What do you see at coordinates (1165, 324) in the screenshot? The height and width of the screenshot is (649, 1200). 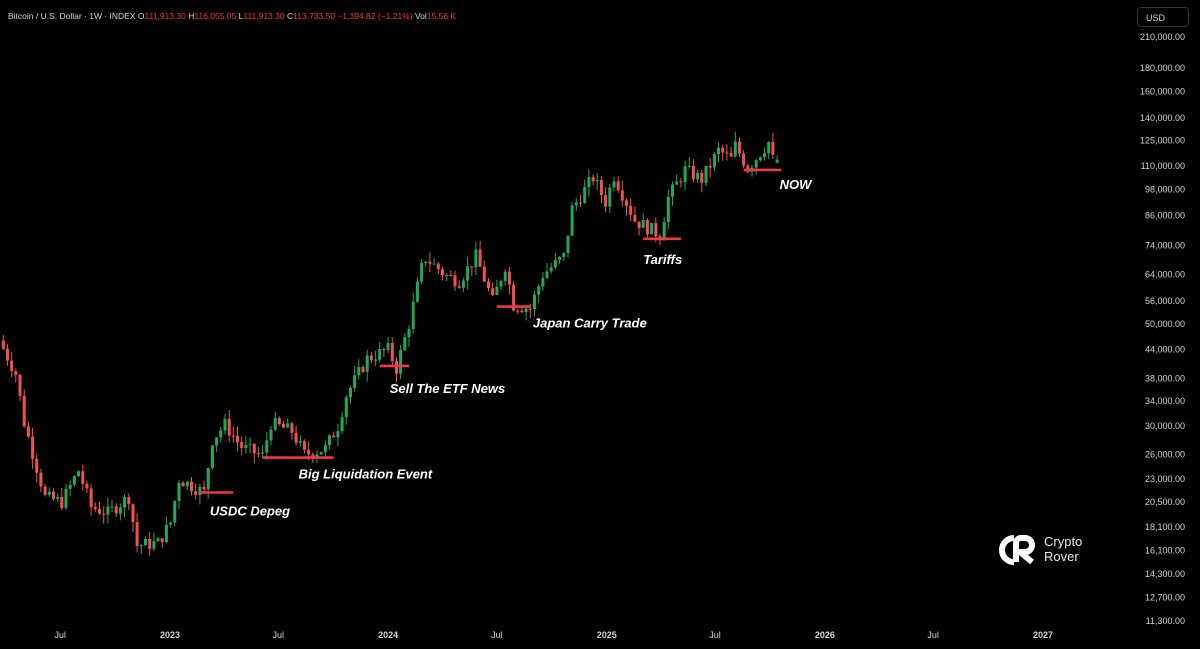 I see `y-tick-label: 50,000.00` at bounding box center [1165, 324].